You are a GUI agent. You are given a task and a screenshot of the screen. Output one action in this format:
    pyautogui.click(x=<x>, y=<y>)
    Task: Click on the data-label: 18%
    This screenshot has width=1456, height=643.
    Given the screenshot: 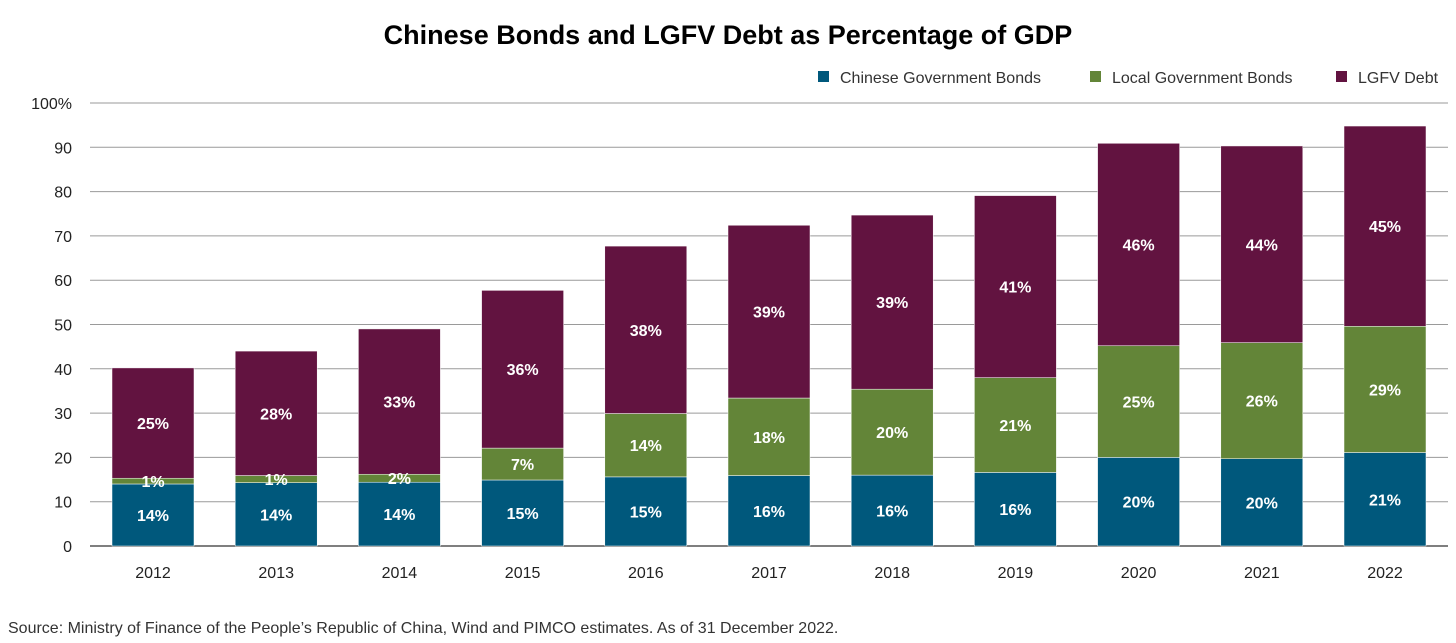 What is the action you would take?
    pyautogui.click(x=769, y=438)
    